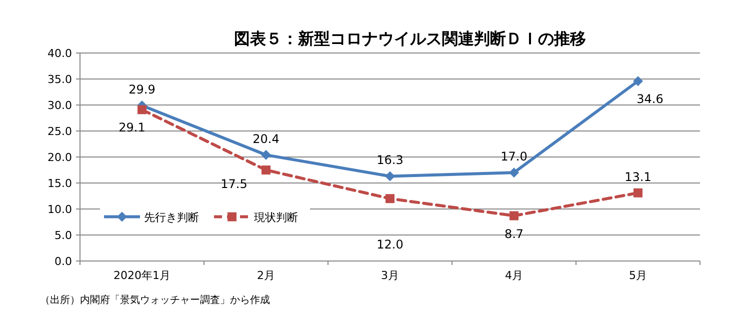  Describe the element at coordinates (266, 139) in the screenshot. I see `data-label: 20.4` at that location.